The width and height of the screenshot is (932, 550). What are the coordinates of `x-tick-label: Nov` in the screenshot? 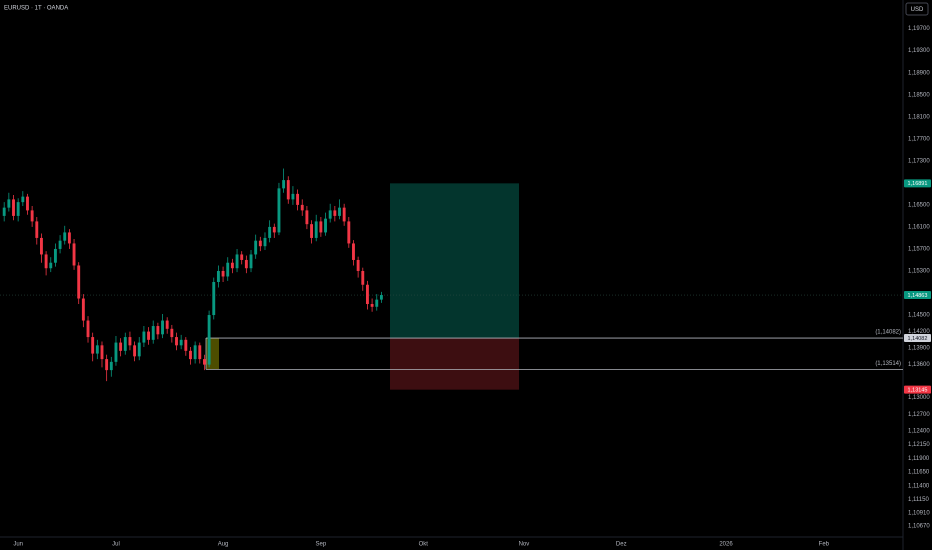 It's located at (524, 545).